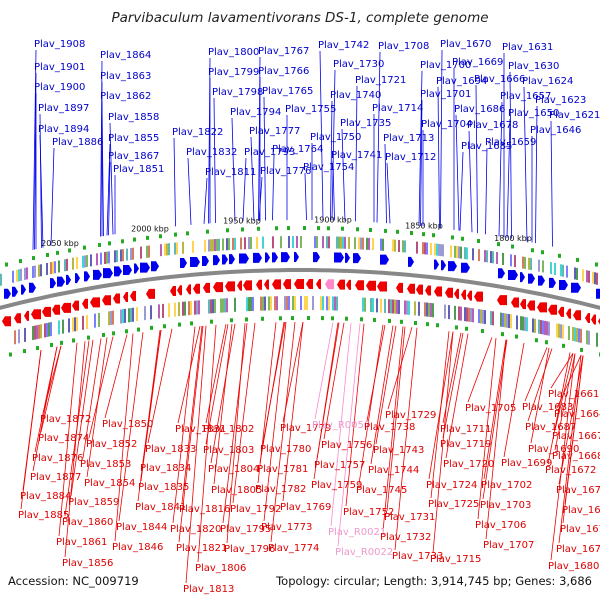 This screenshot has width=600, height=600. Describe the element at coordinates (63, 438) in the screenshot. I see `reverse-gene-label: Plav_1874` at that location.